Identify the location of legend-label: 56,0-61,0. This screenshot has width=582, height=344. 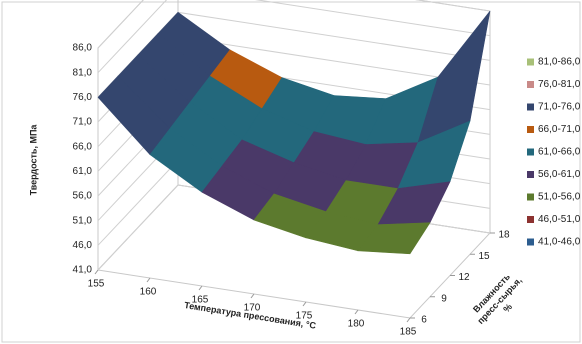
(559, 174).